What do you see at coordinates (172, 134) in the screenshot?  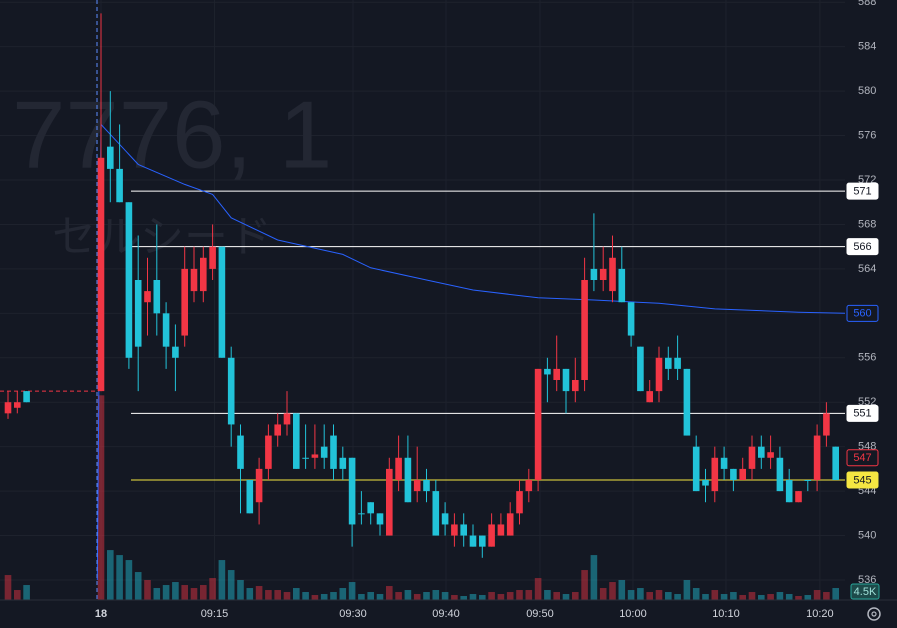 I see `watermark-symbol: 7776, 1` at bounding box center [172, 134].